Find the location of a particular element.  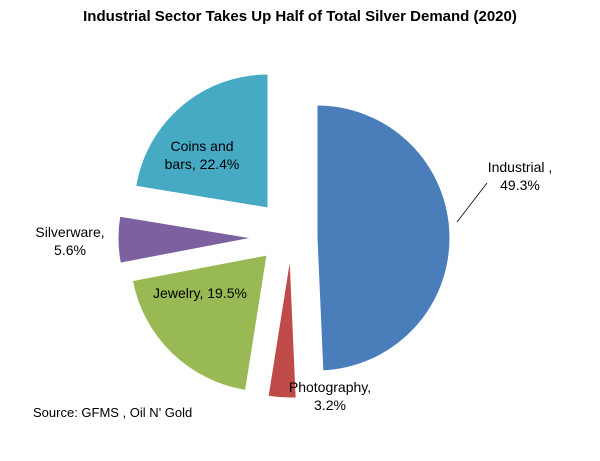

source-note: Source: GFMS , Oil N' Gold is located at coordinates (113, 412).